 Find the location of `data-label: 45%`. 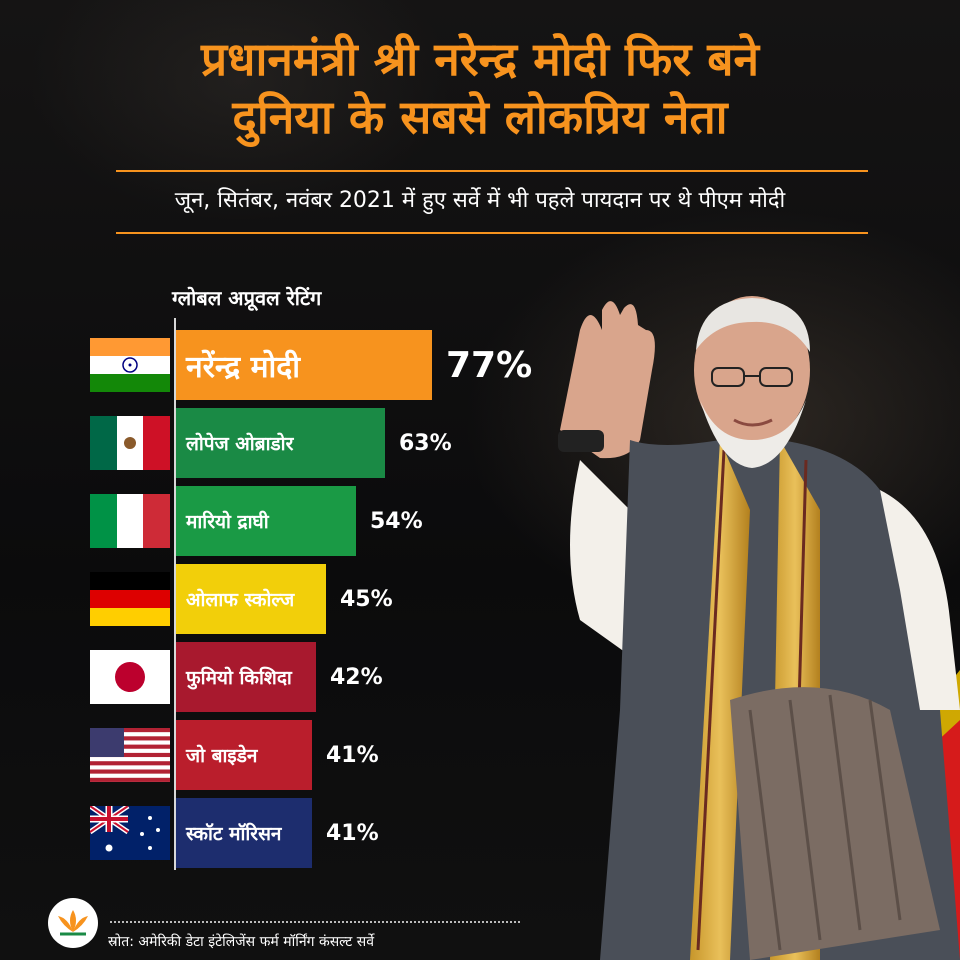

data-label: 45% is located at coordinates (366, 599).